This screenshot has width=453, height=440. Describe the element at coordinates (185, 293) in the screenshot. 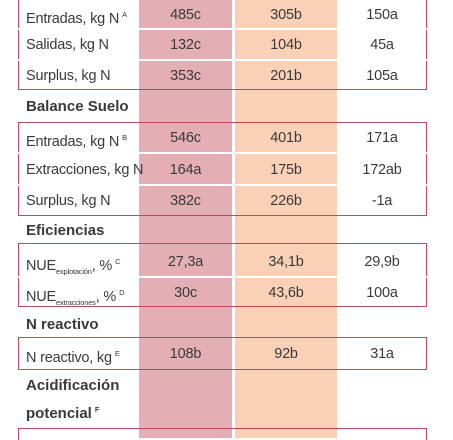

I see `value-cell-a: 30c` at that location.